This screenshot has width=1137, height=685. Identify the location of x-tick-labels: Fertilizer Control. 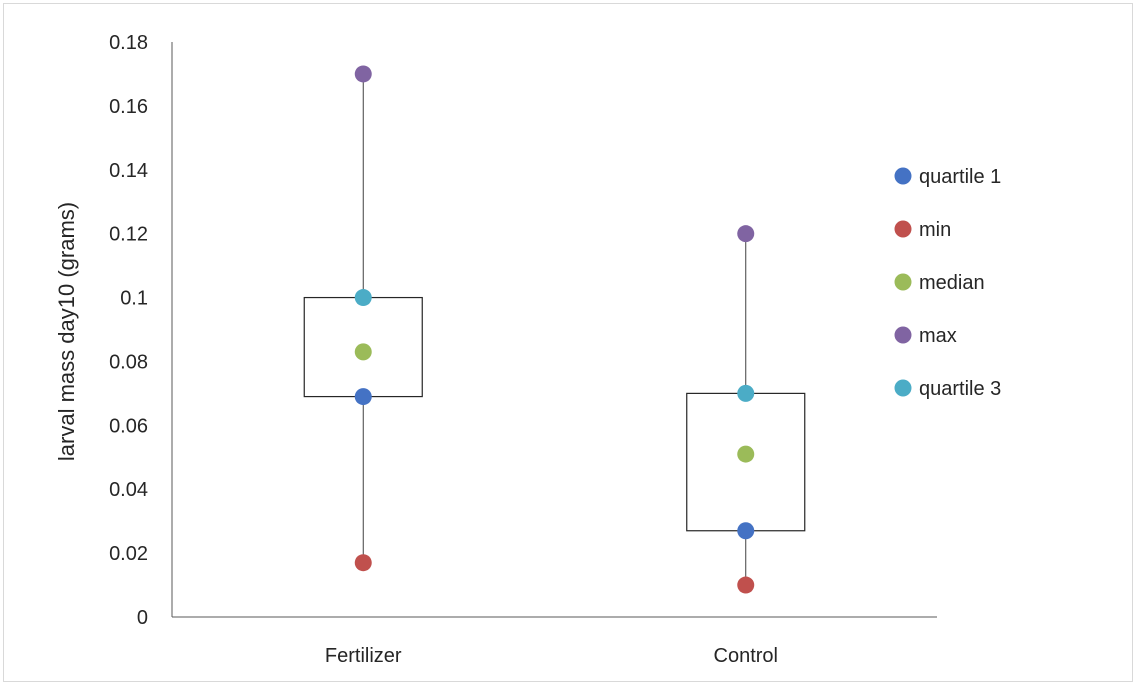
(551, 656).